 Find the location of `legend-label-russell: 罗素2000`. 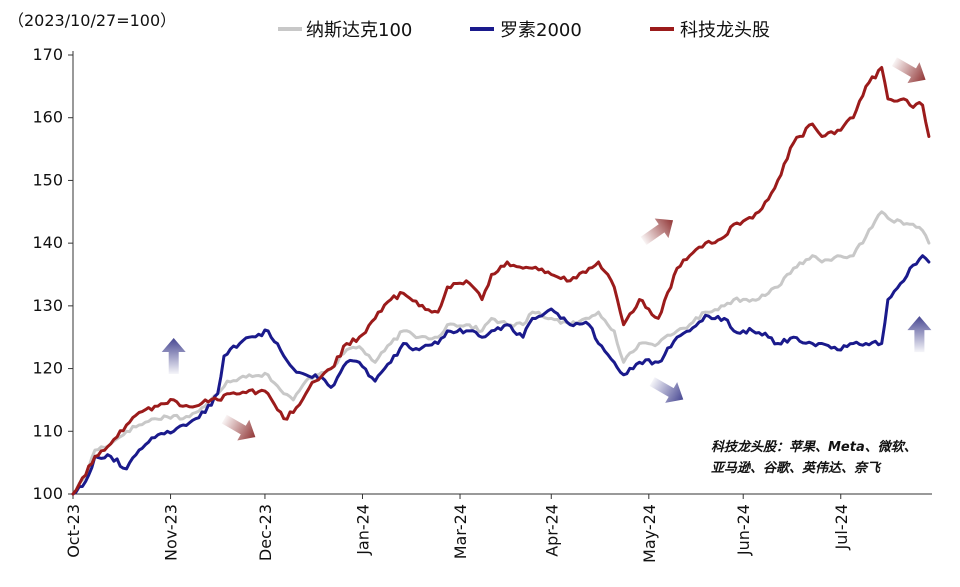

legend-label-russell: 罗素2000 is located at coordinates (541, 30).